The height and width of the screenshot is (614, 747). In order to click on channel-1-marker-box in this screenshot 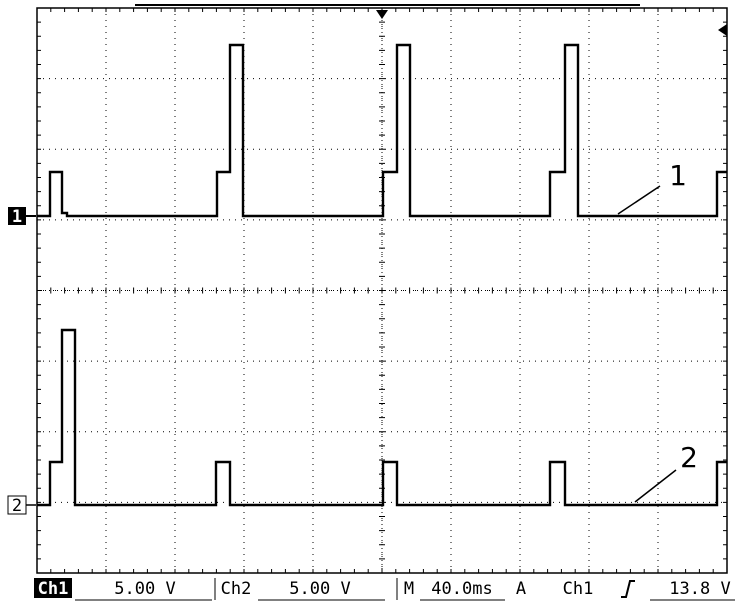, I will do `click(17, 216)`.